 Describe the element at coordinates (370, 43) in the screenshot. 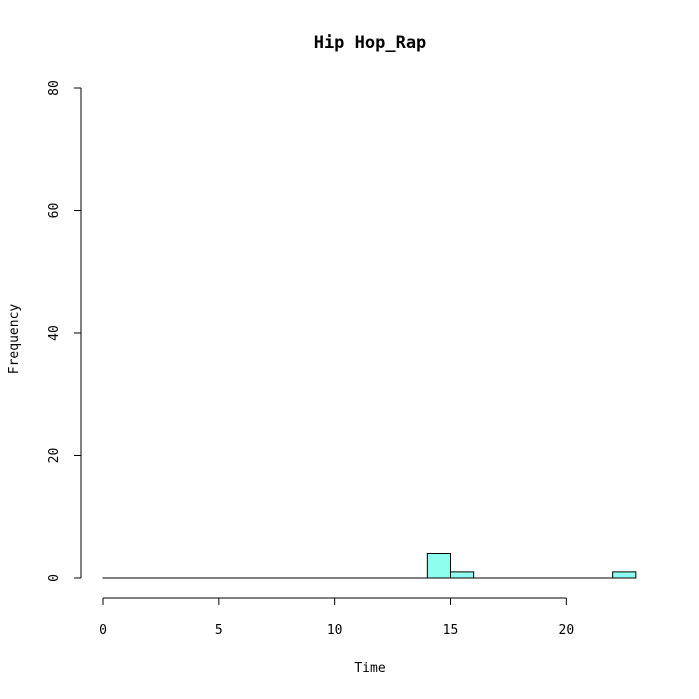

I see `chart-title: Hip Hop_Rap` at that location.